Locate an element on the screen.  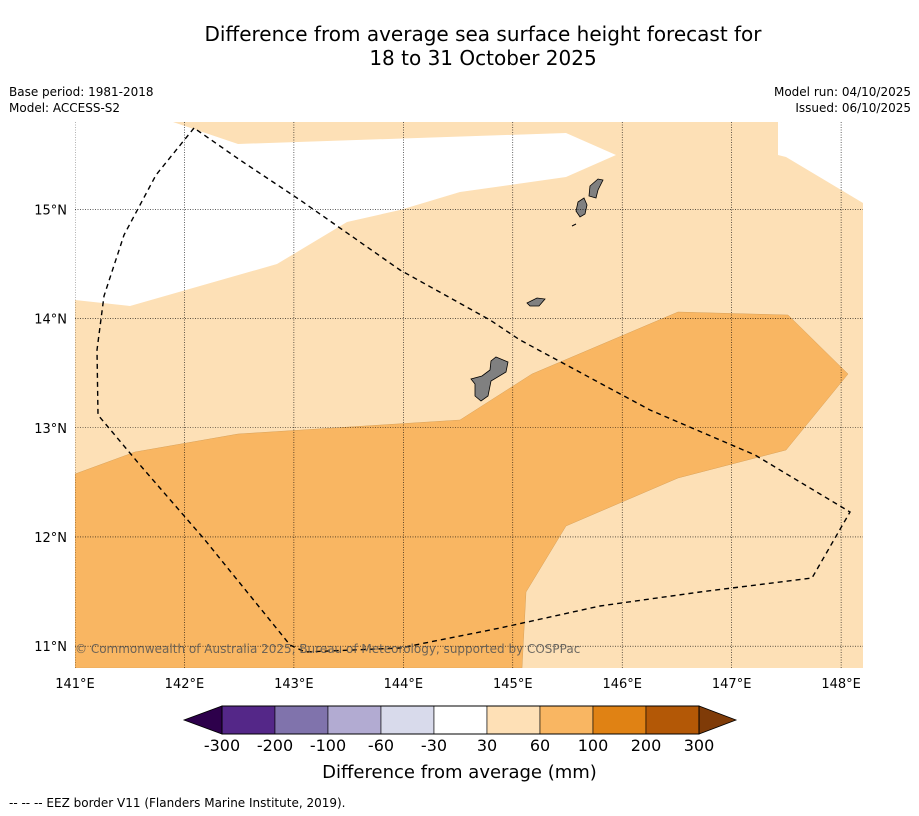
island-saipan is located at coordinates (596, 188).